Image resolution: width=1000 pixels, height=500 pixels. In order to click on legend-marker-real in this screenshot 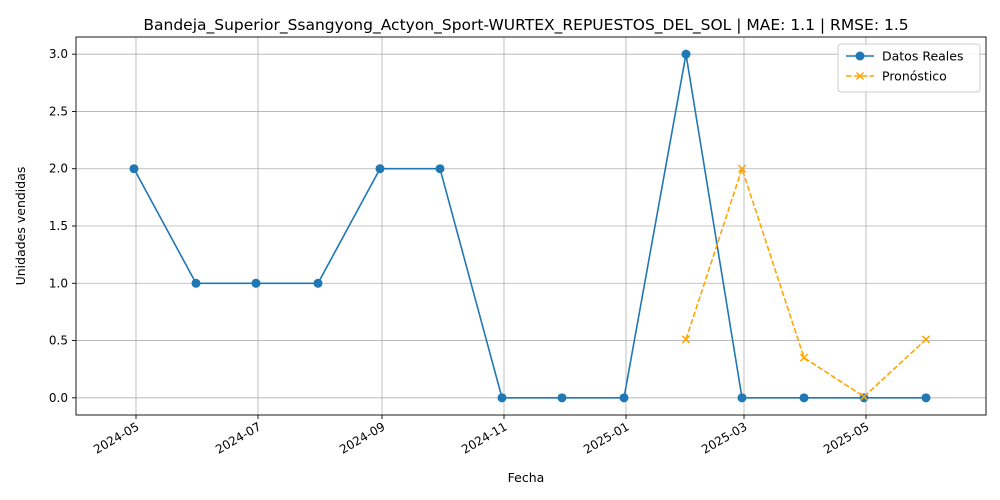, I will do `click(860, 56)`.